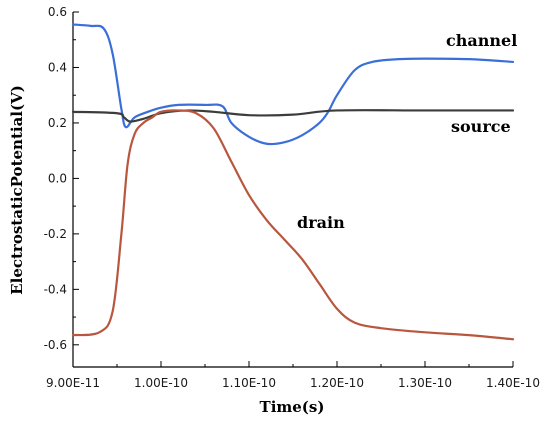 This screenshot has width=550, height=428. I want to click on x-tick-label: 1.40E-10, so click(513, 383).